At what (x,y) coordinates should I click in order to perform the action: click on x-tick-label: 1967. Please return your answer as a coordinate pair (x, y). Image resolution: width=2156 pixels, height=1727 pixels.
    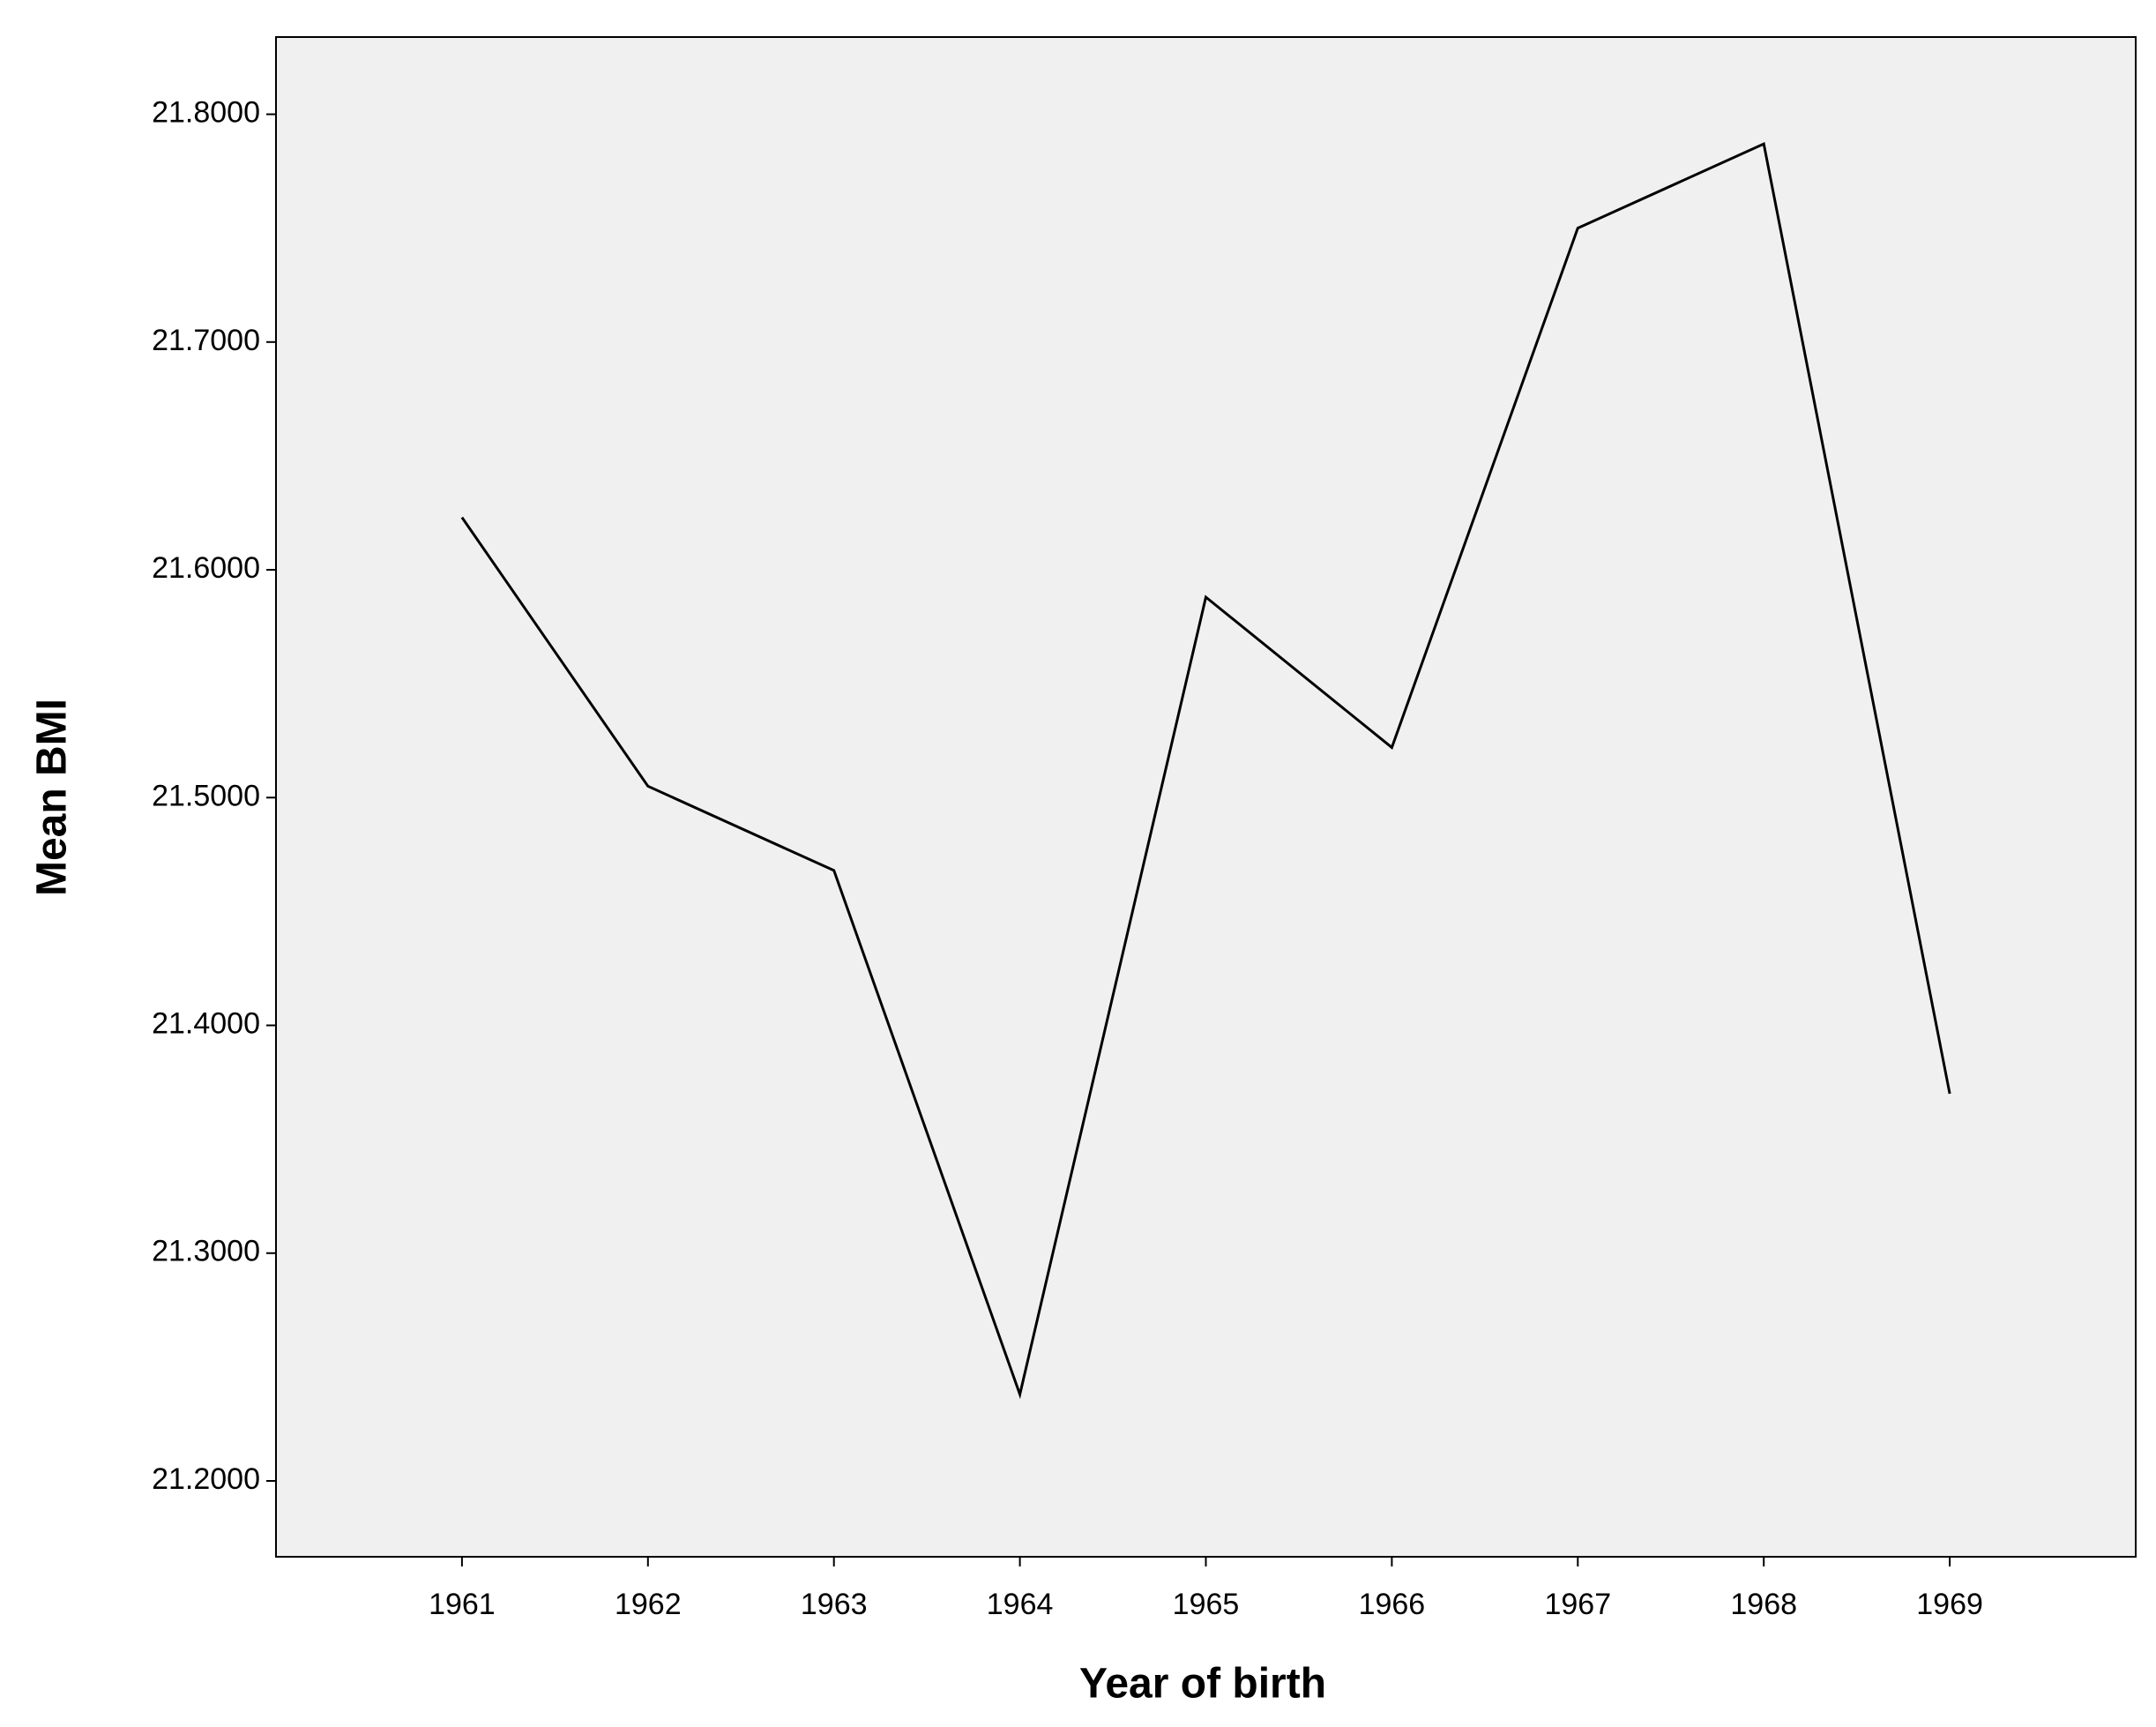
    Looking at the image, I should click on (1577, 1604).